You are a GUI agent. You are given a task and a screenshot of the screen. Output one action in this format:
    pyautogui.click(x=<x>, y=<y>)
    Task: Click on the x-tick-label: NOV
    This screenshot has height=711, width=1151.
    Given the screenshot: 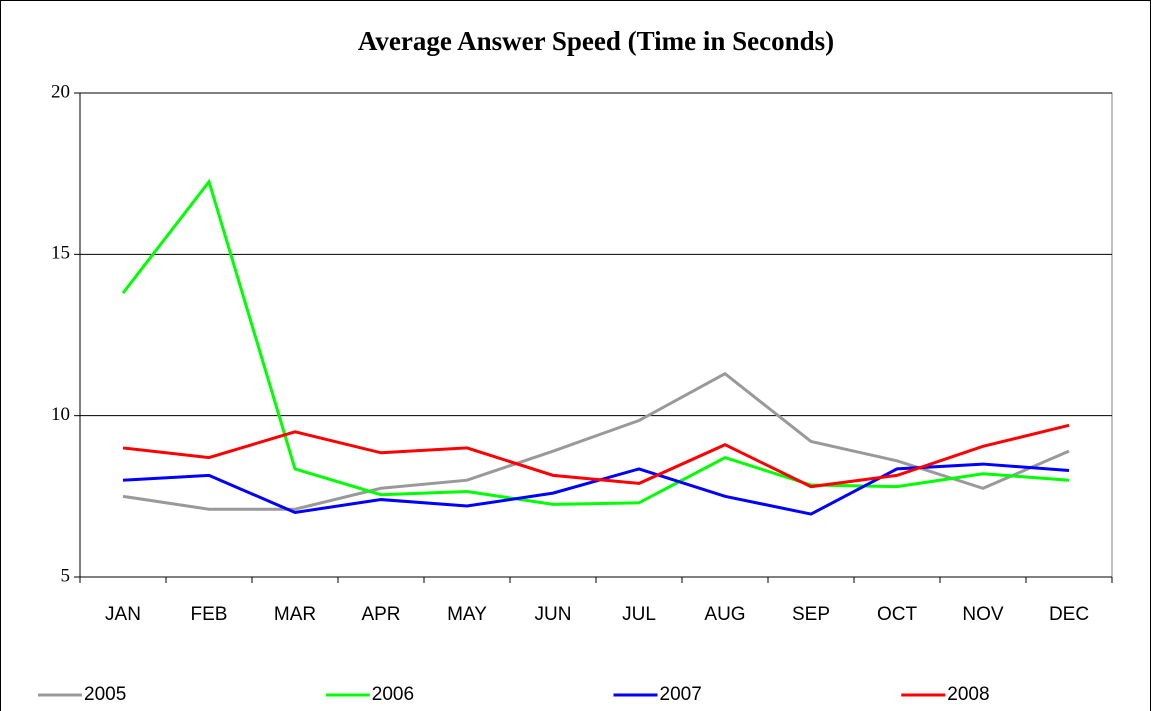 What is the action you would take?
    pyautogui.click(x=983, y=614)
    